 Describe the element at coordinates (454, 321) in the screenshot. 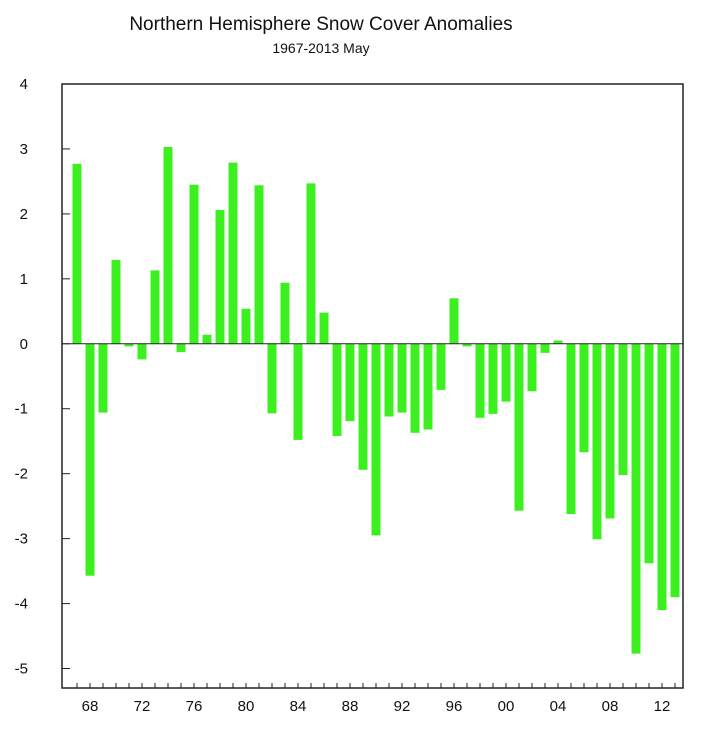

I see `bar-1996` at that location.